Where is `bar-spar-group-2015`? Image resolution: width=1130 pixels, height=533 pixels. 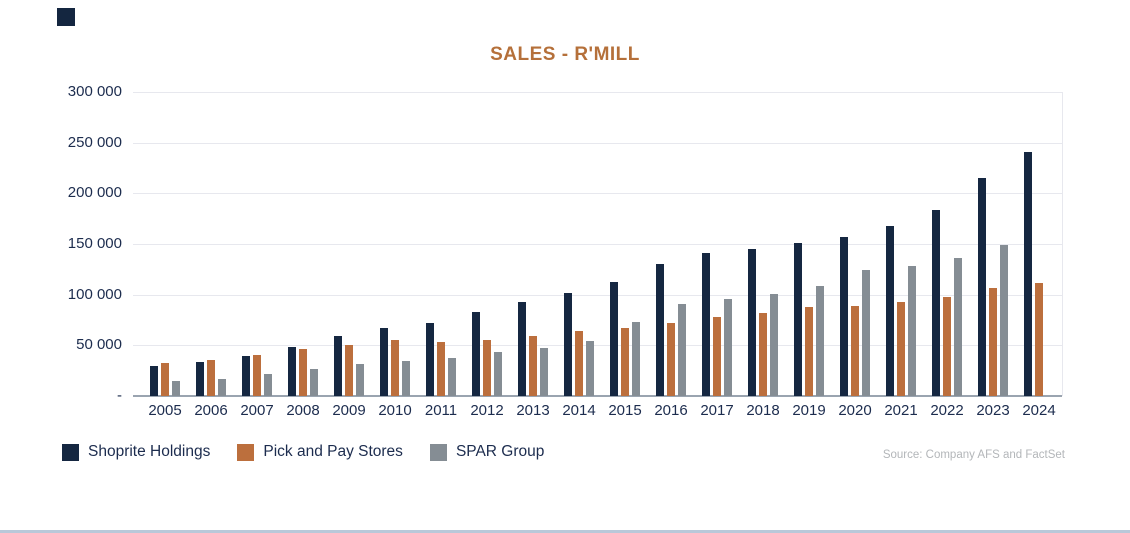 bar-spar-group-2015 is located at coordinates (636, 359).